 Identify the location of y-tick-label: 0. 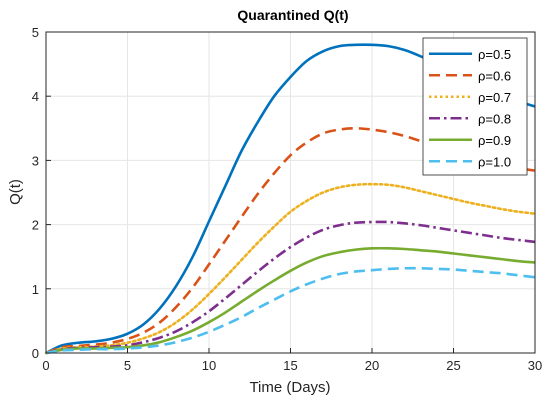
(35, 353).